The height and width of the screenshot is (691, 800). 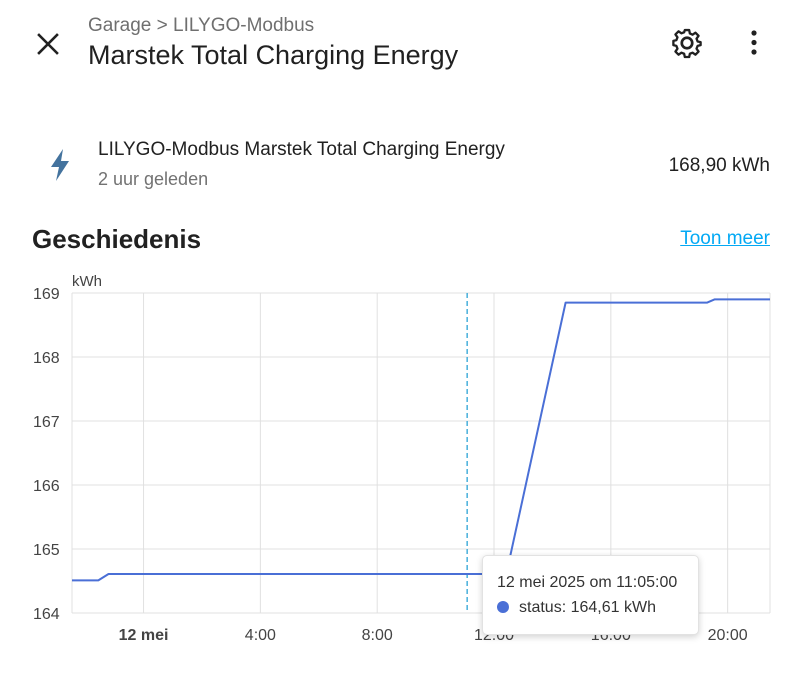 I want to click on x-tick-label: 4:00, so click(x=260, y=635).